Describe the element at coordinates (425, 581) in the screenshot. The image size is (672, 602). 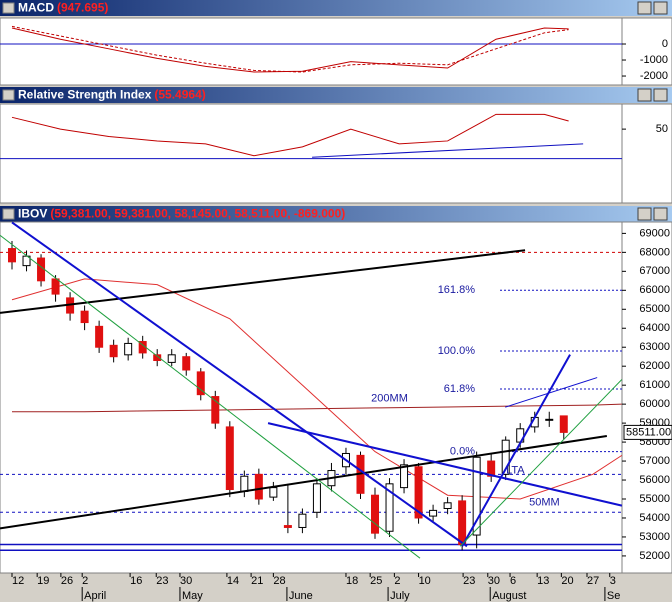
I see `x-tick-label: 10` at that location.